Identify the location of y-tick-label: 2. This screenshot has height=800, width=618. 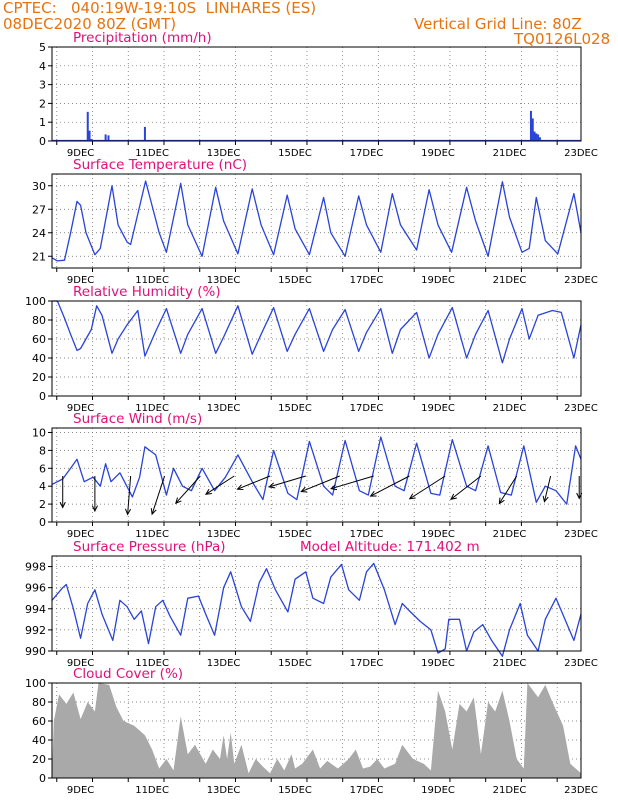
(42, 504).